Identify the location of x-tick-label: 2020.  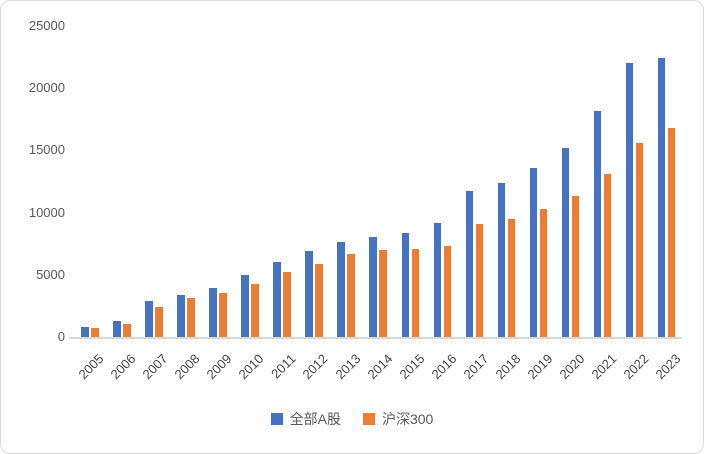
(572, 367).